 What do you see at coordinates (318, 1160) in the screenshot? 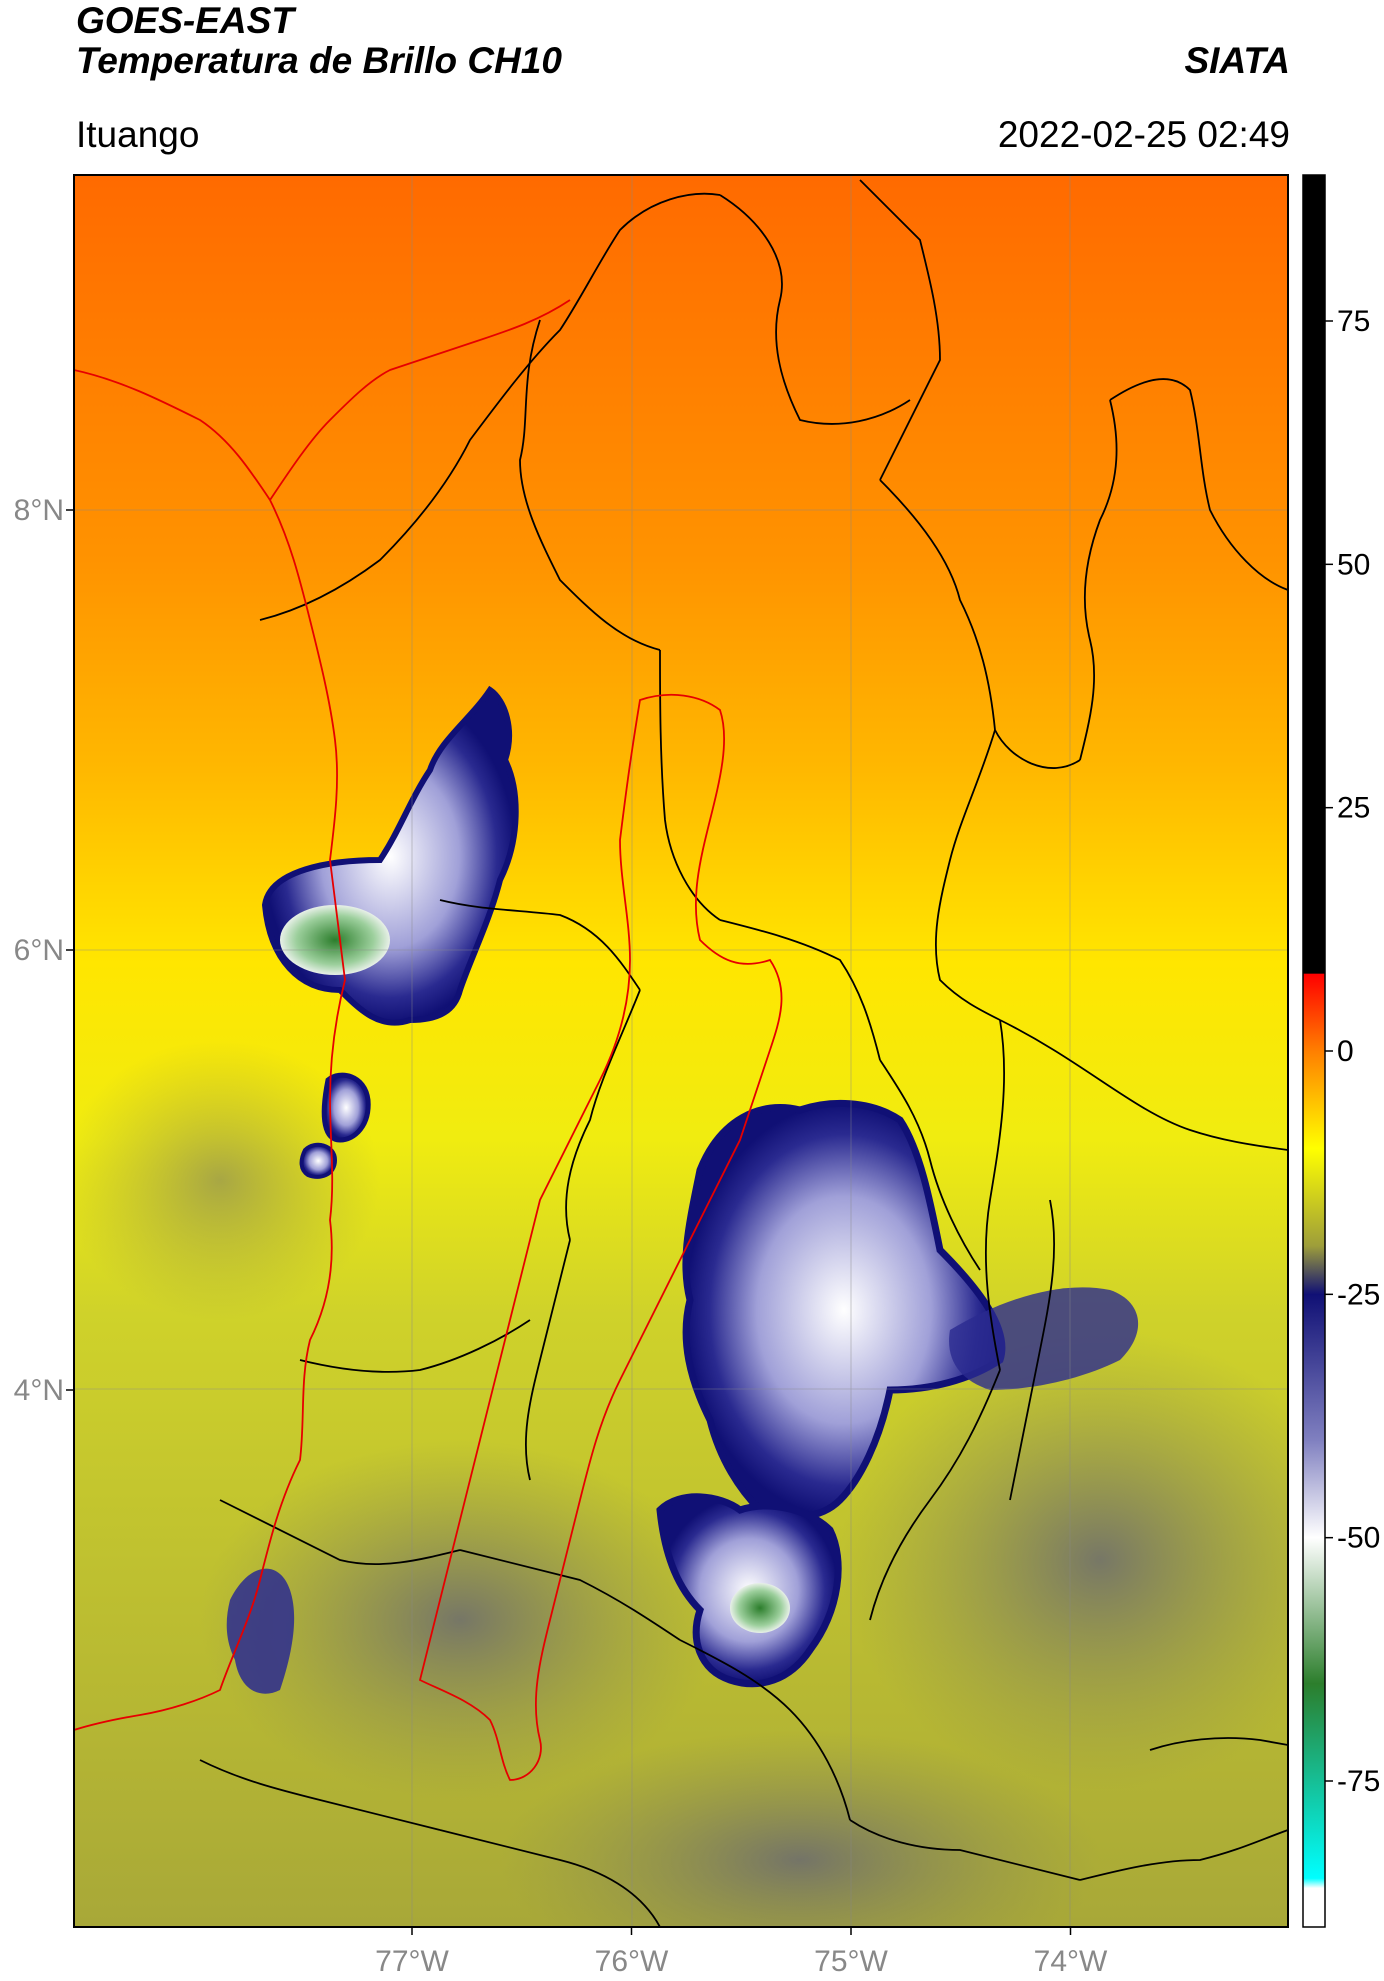
I see `storm-cell-west-small2` at bounding box center [318, 1160].